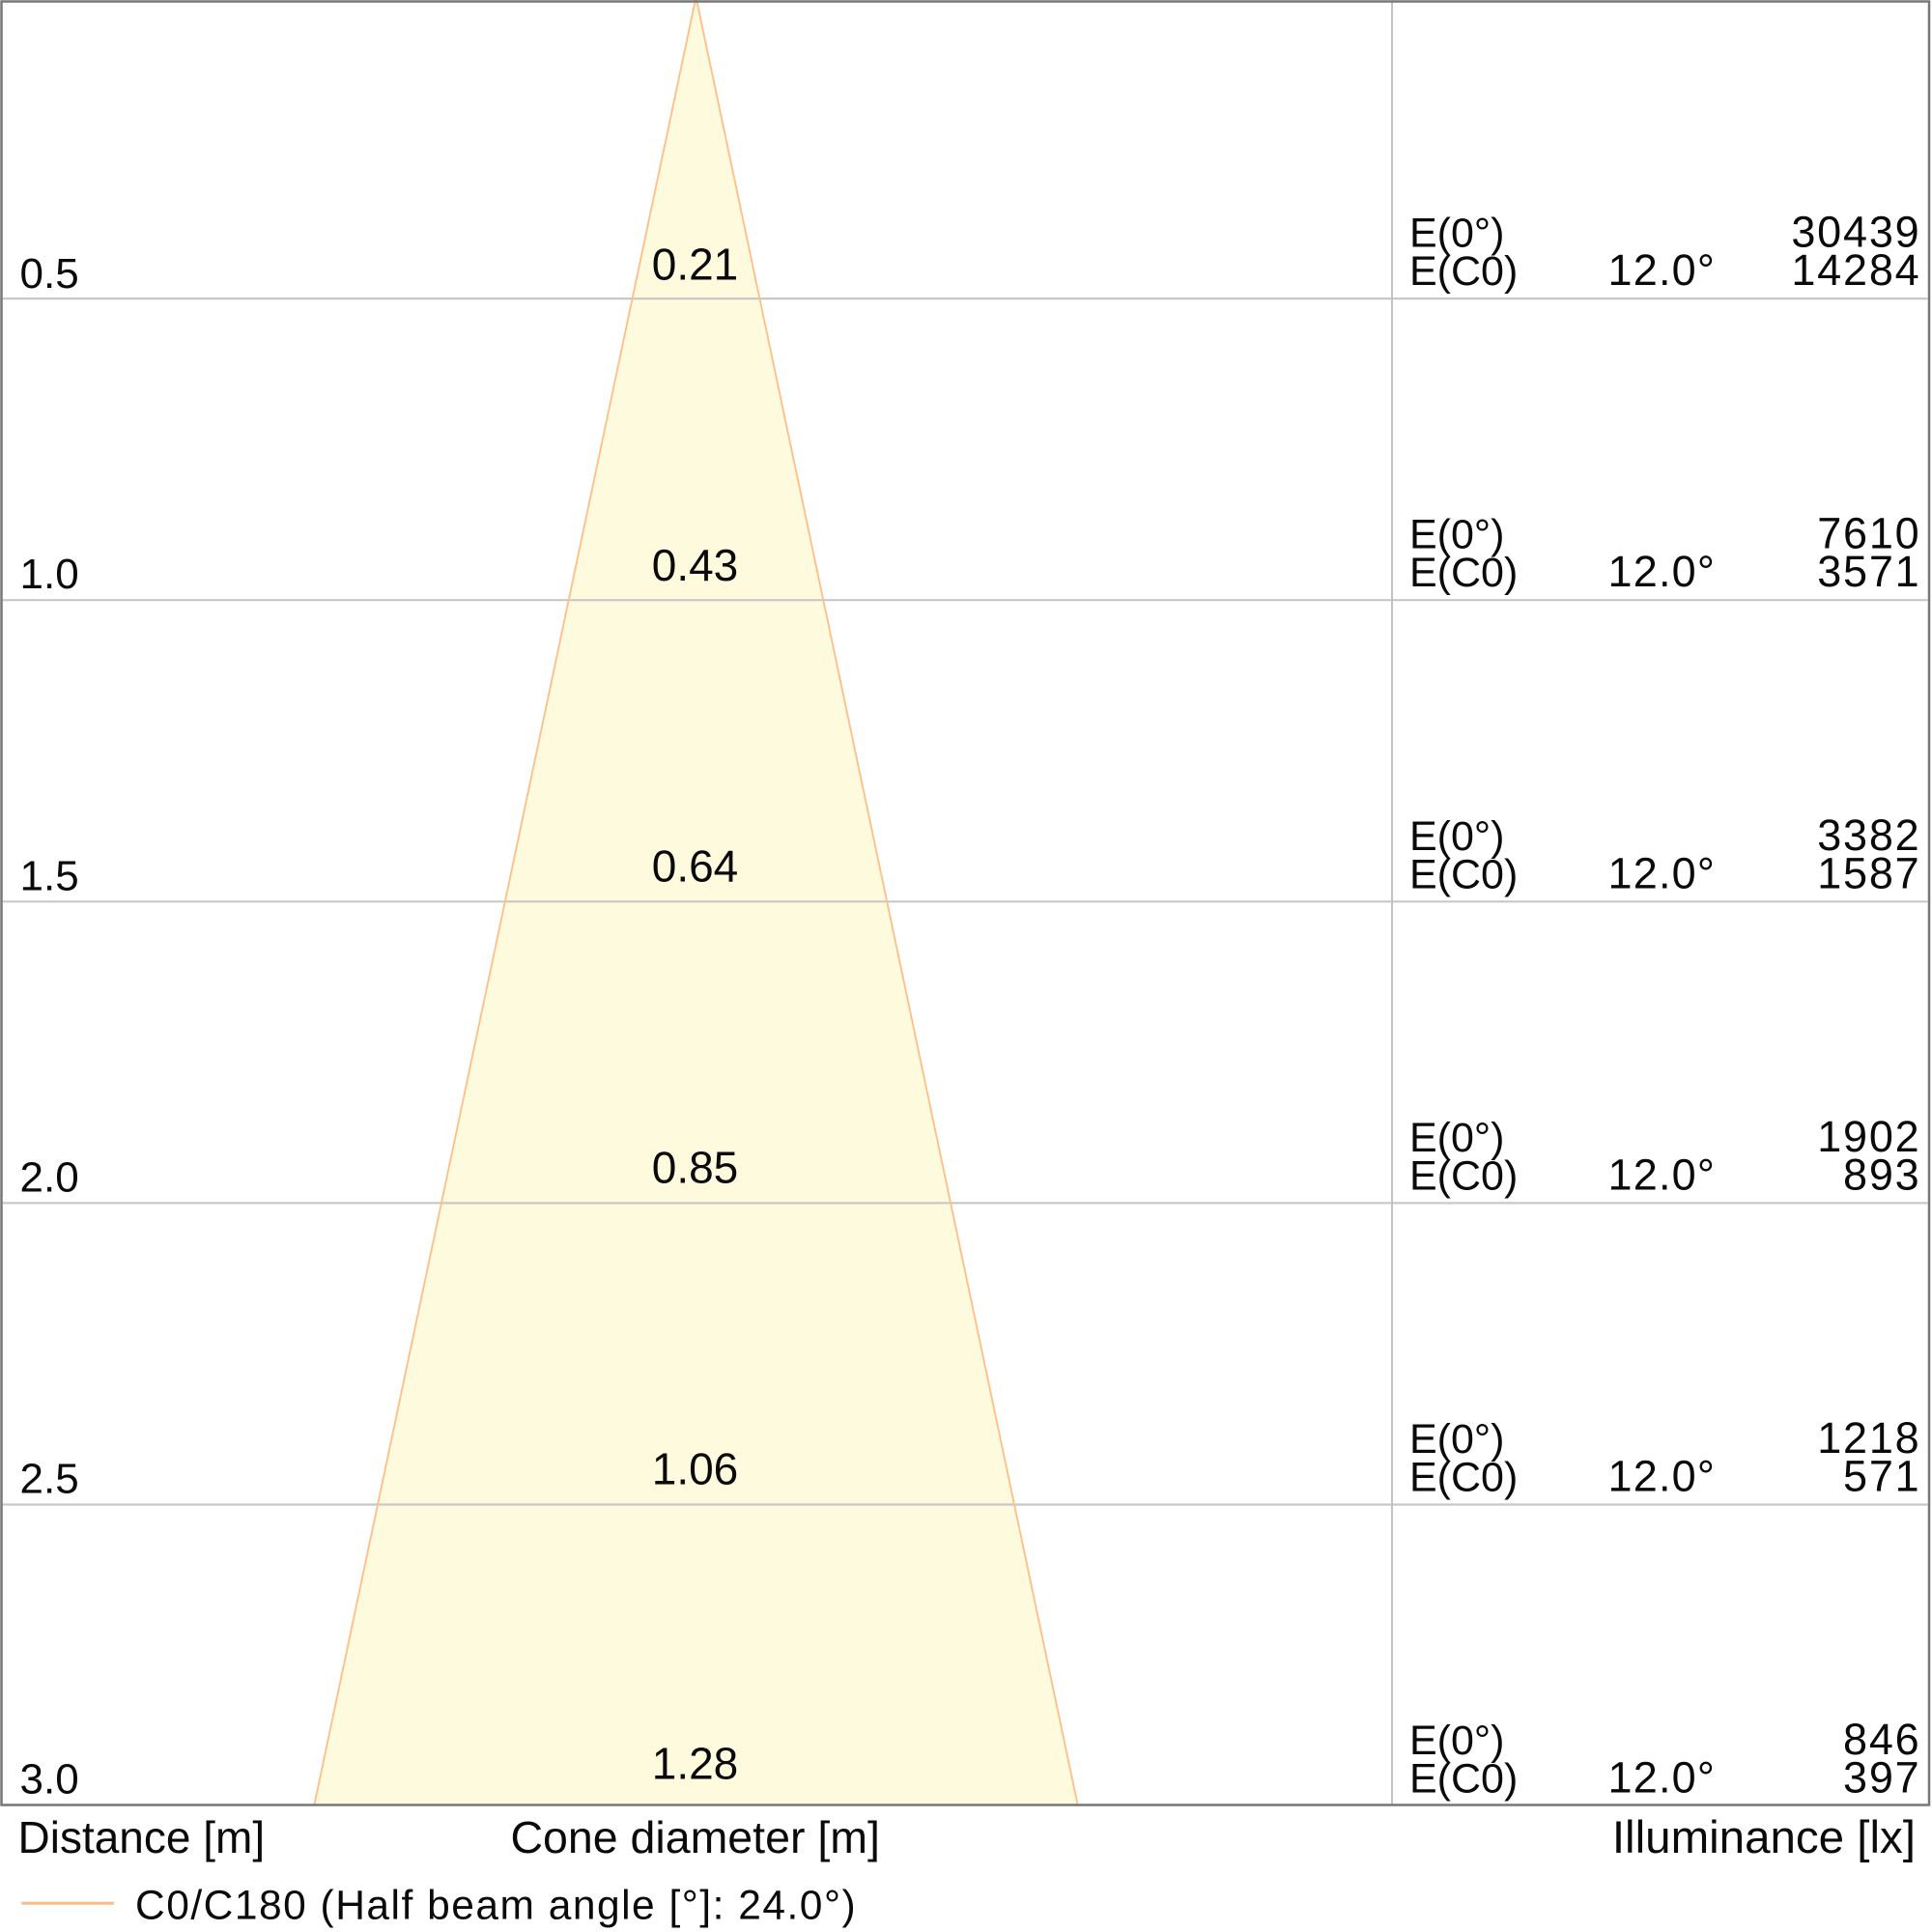 This screenshot has height=1932, width=1932. I want to click on svg-text: 1.28, so click(695, 1763).